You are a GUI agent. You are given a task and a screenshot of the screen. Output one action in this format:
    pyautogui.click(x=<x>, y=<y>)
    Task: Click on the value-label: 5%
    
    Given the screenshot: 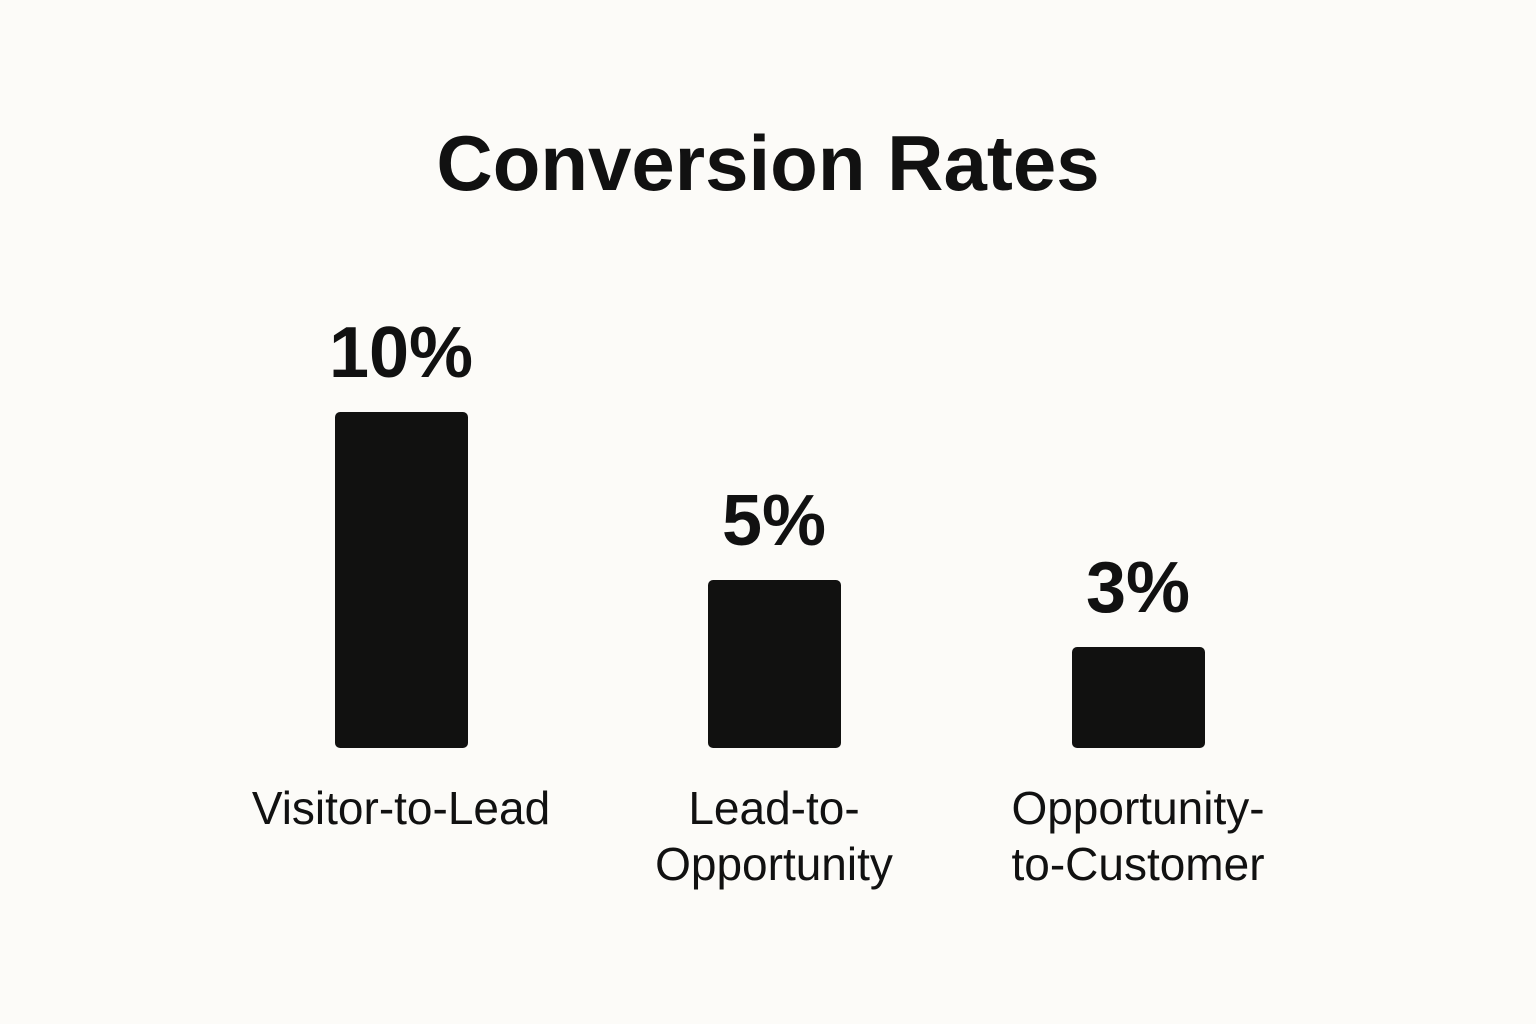 What is the action you would take?
    pyautogui.click(x=774, y=521)
    